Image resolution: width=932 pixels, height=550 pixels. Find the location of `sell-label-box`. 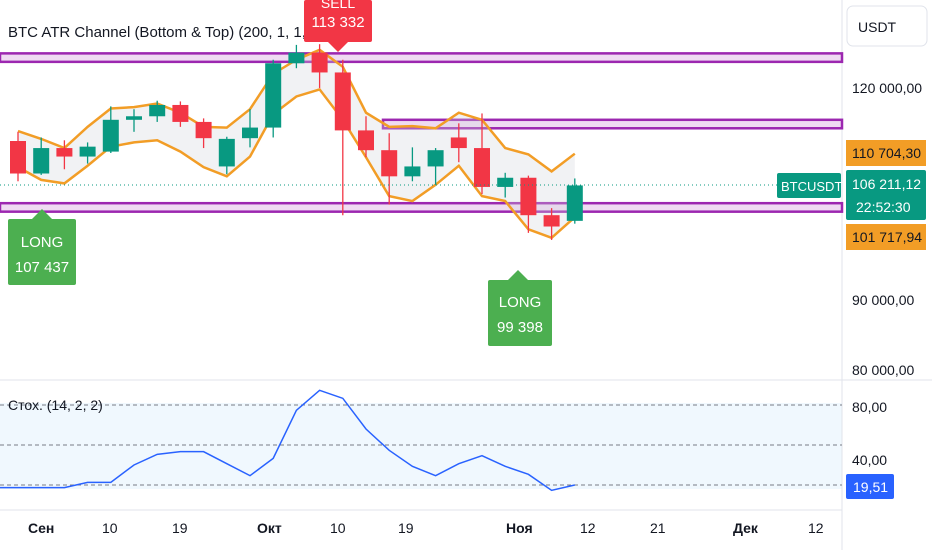

sell-label-box is located at coordinates (338, 21).